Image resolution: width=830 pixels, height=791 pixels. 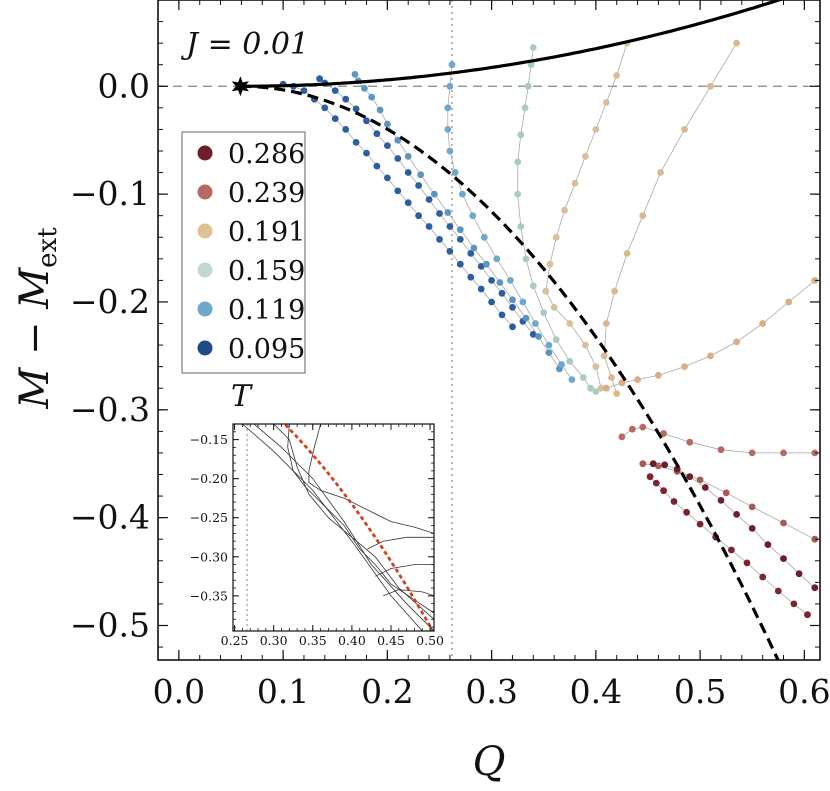 What do you see at coordinates (251, 193) in the screenshot?
I see `legend-entry: 0.239` at bounding box center [251, 193].